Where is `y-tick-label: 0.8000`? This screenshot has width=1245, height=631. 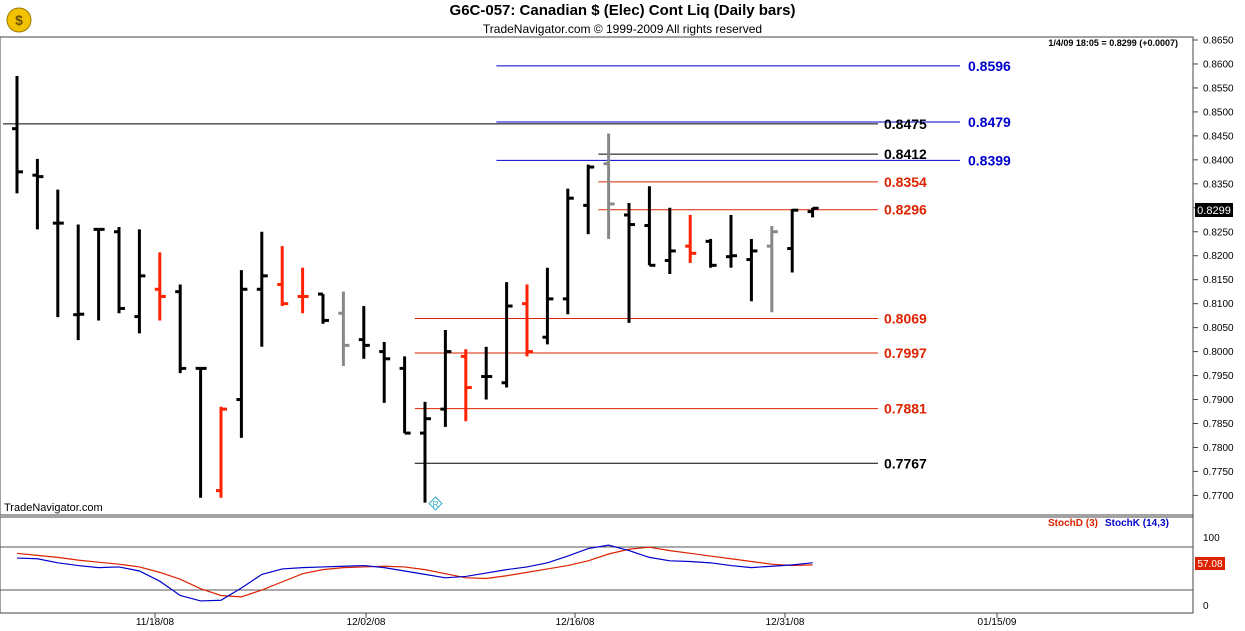
y-tick-label: 0.8000 is located at coordinates (1218, 352).